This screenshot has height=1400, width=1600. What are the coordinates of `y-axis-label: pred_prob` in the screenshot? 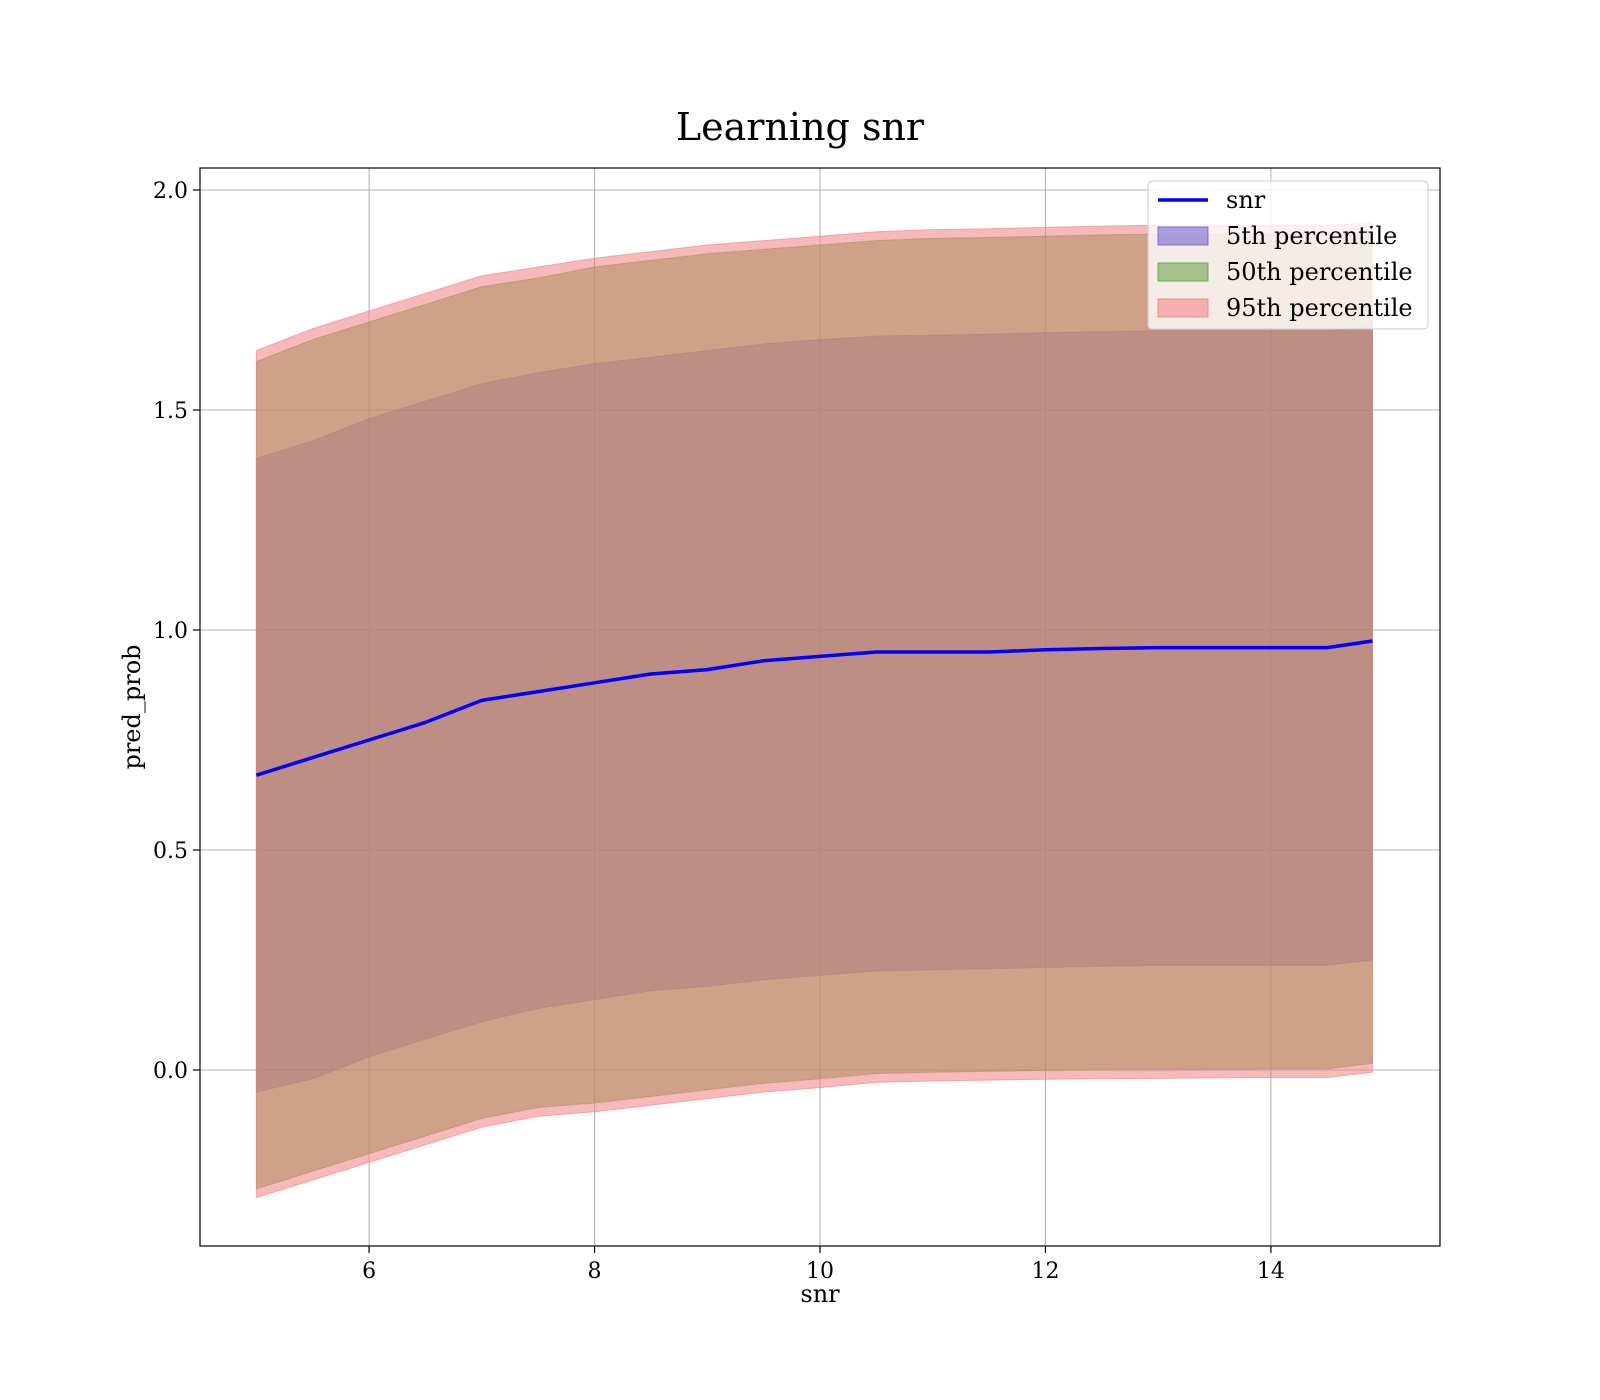 It's located at (132, 706).